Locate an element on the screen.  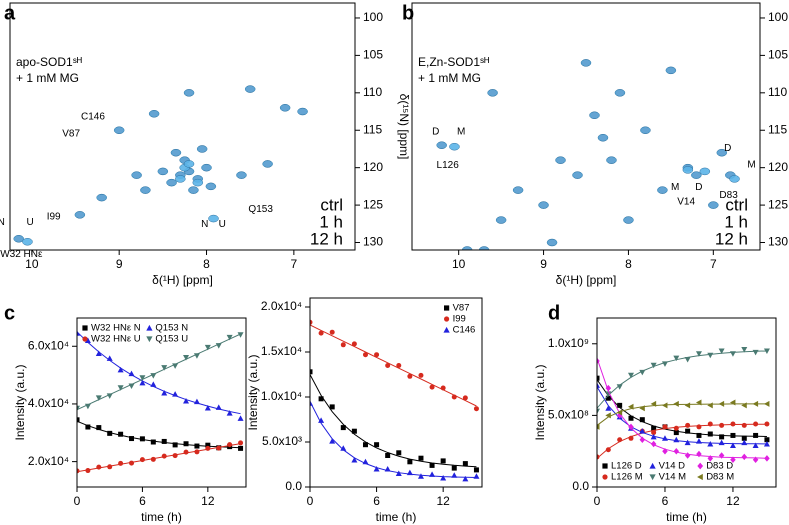
legend-entry: C146 is located at coordinates (464, 330).